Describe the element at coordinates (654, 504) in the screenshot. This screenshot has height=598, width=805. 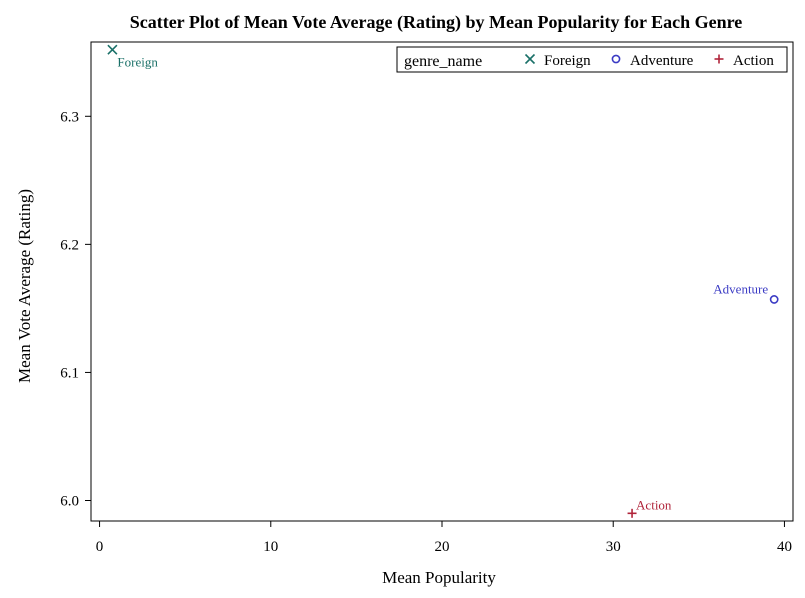
I see `point-label-action: Action` at that location.